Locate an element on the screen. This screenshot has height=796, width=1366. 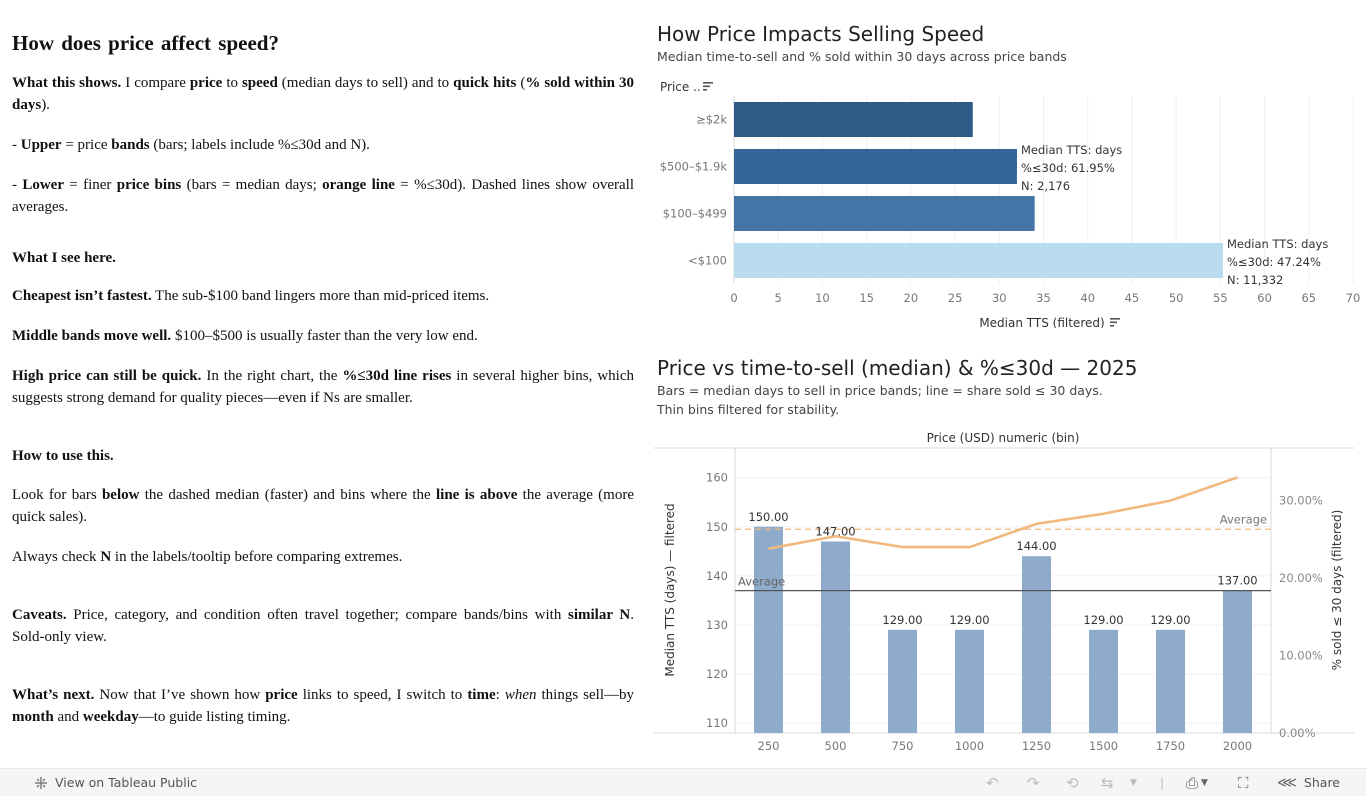
story-title: How does price affect speed? is located at coordinates (145, 43).